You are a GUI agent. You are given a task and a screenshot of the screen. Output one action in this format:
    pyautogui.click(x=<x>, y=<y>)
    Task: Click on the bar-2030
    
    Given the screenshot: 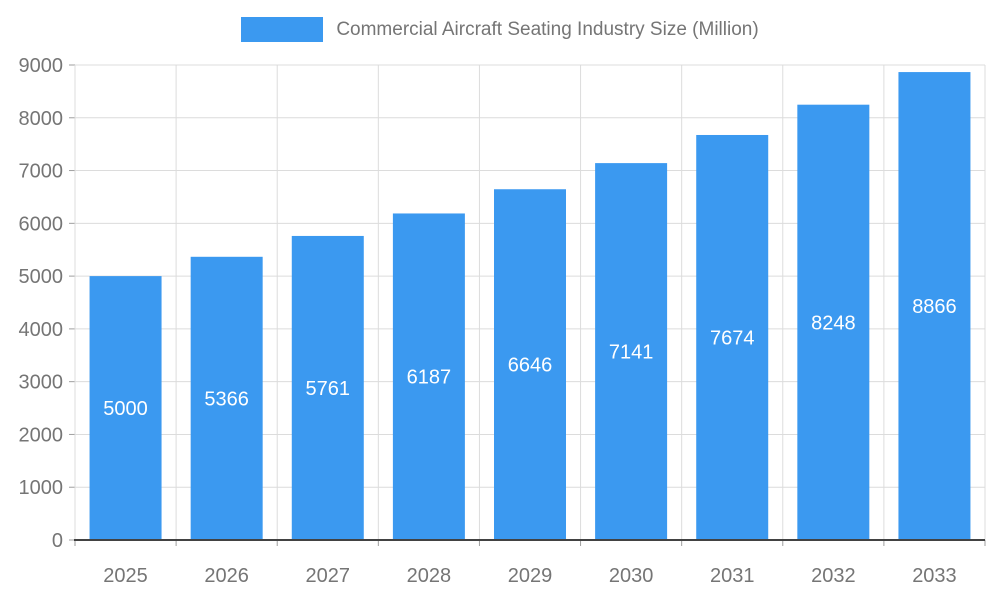 What is the action you would take?
    pyautogui.click(x=631, y=351)
    